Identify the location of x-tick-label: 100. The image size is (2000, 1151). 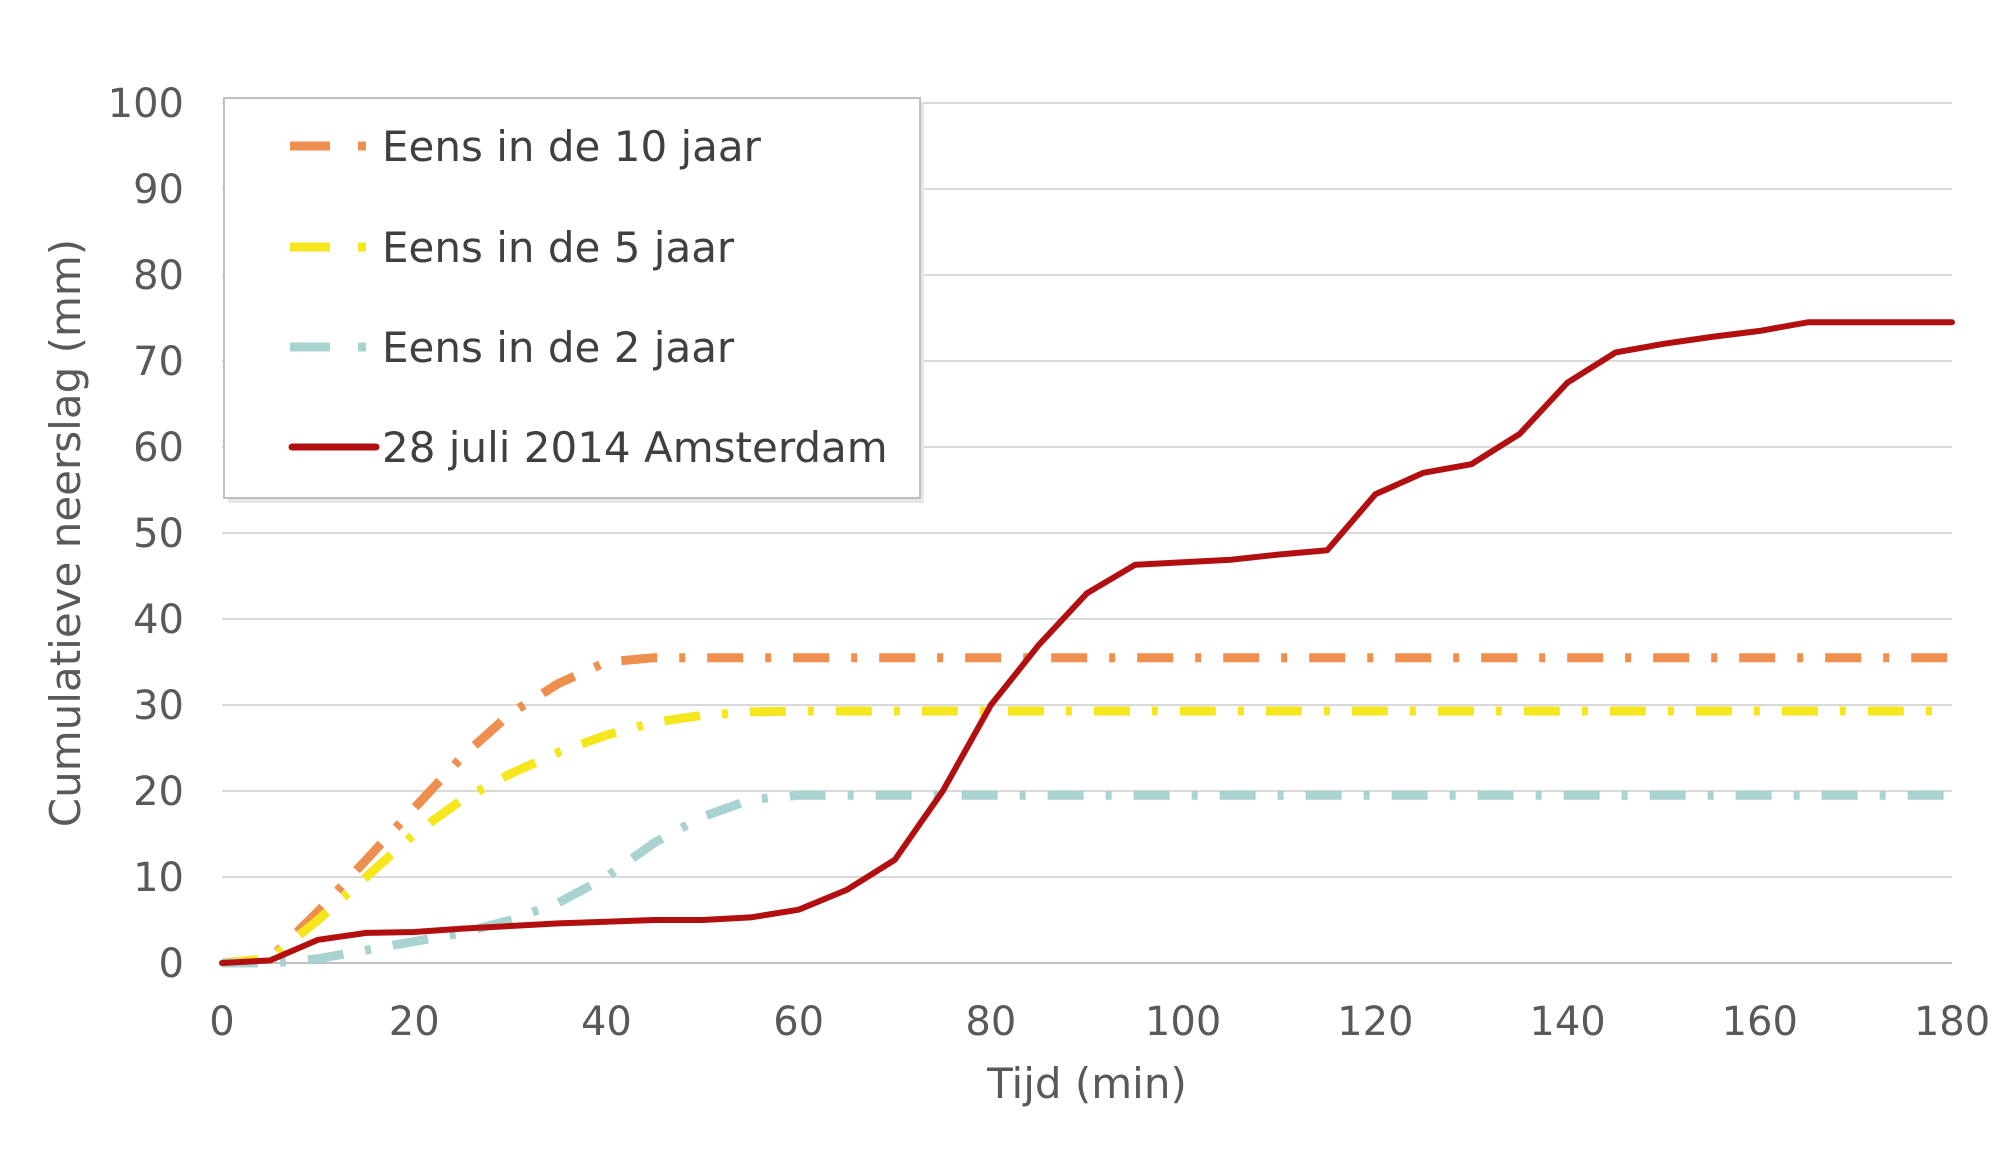
(1183, 1022).